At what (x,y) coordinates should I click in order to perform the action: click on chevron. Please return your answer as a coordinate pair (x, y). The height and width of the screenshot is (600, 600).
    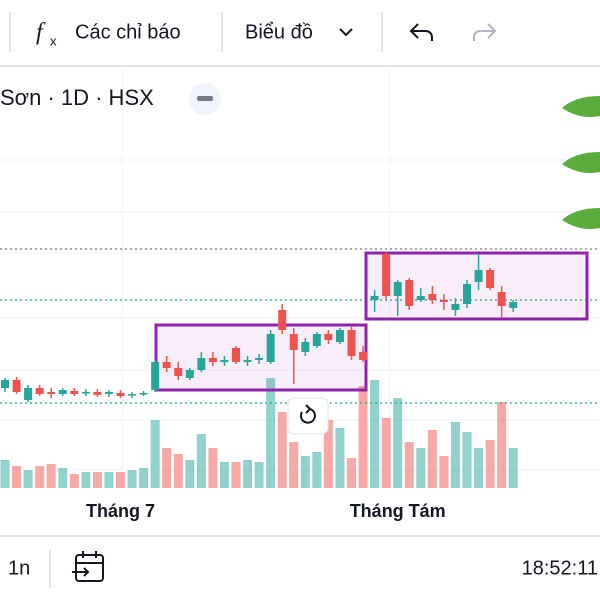
    Looking at the image, I should click on (346, 32).